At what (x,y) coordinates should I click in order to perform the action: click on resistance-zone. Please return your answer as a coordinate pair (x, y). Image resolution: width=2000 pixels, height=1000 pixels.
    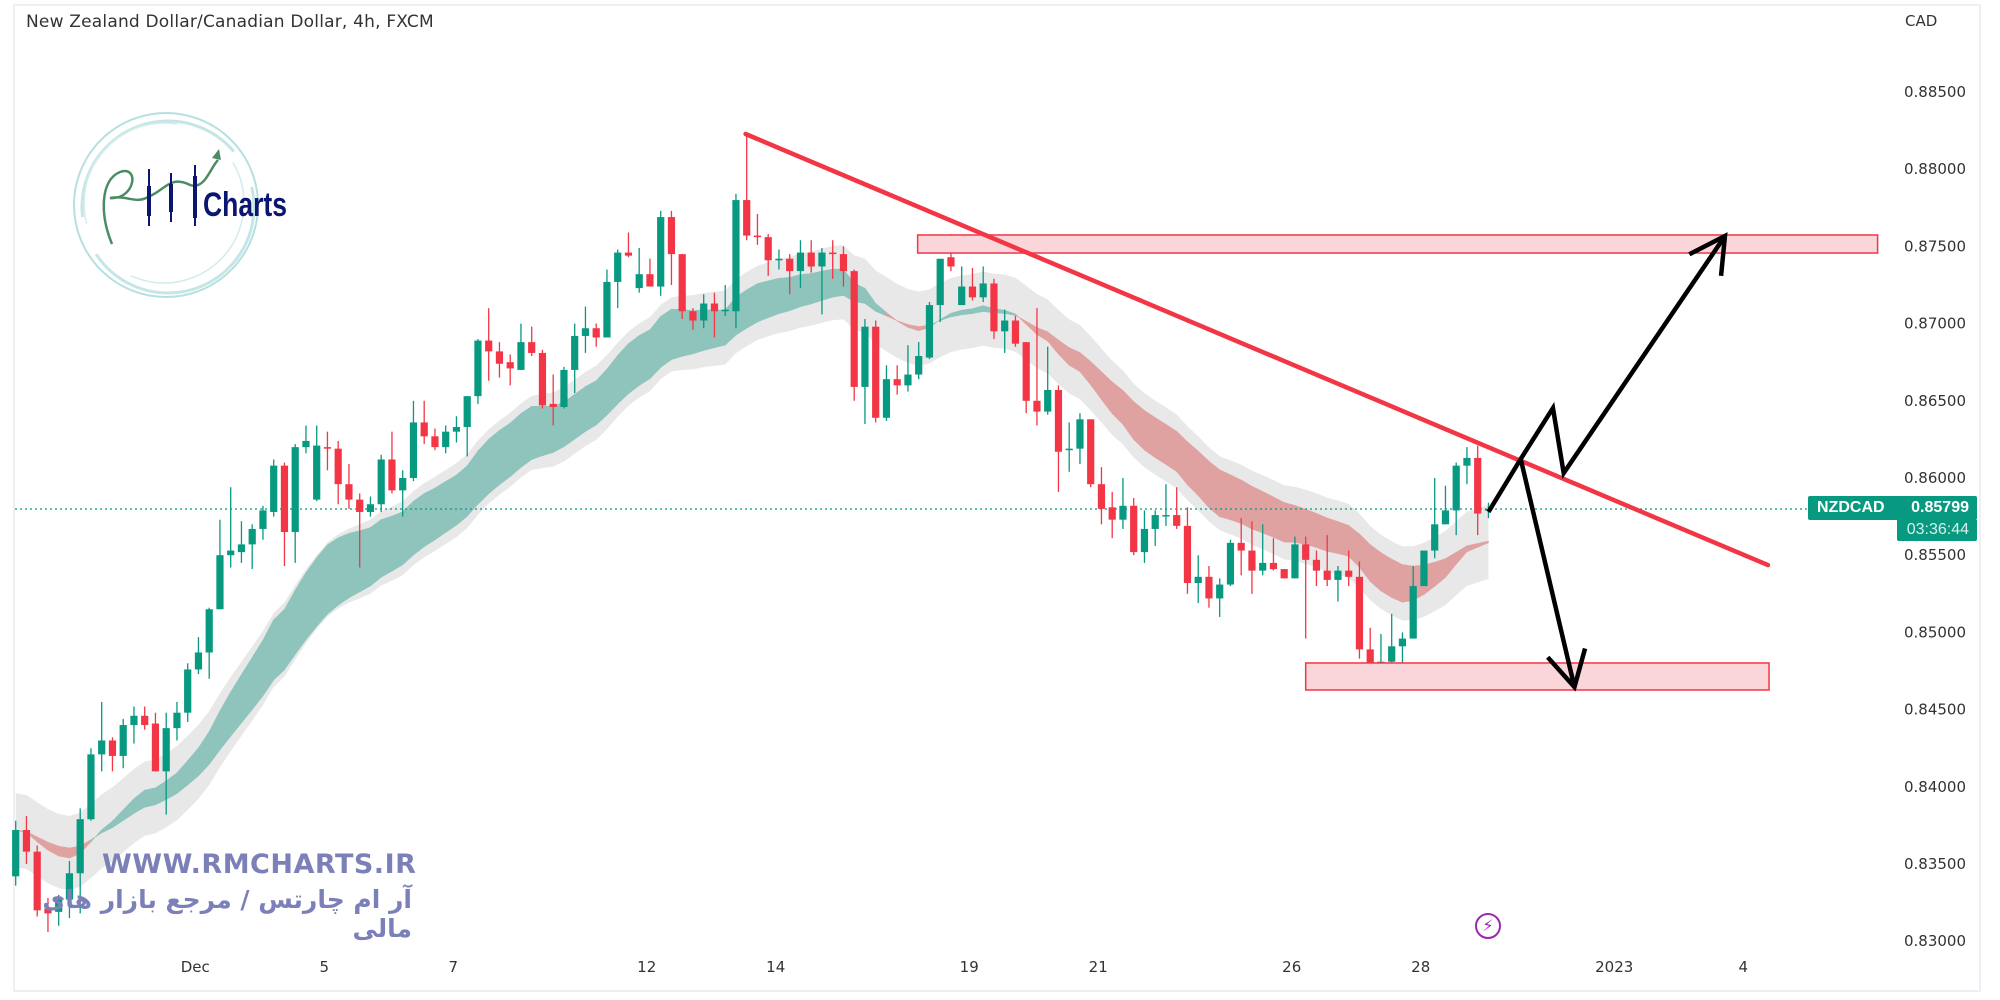
    Looking at the image, I should click on (1397, 244).